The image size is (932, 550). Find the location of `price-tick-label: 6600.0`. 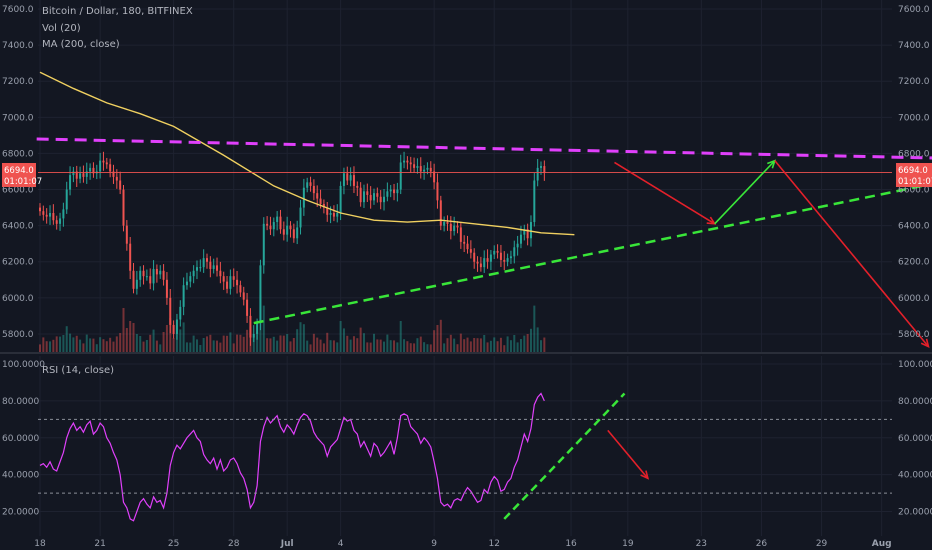

price-tick-label: 6600.0 is located at coordinates (18, 191).